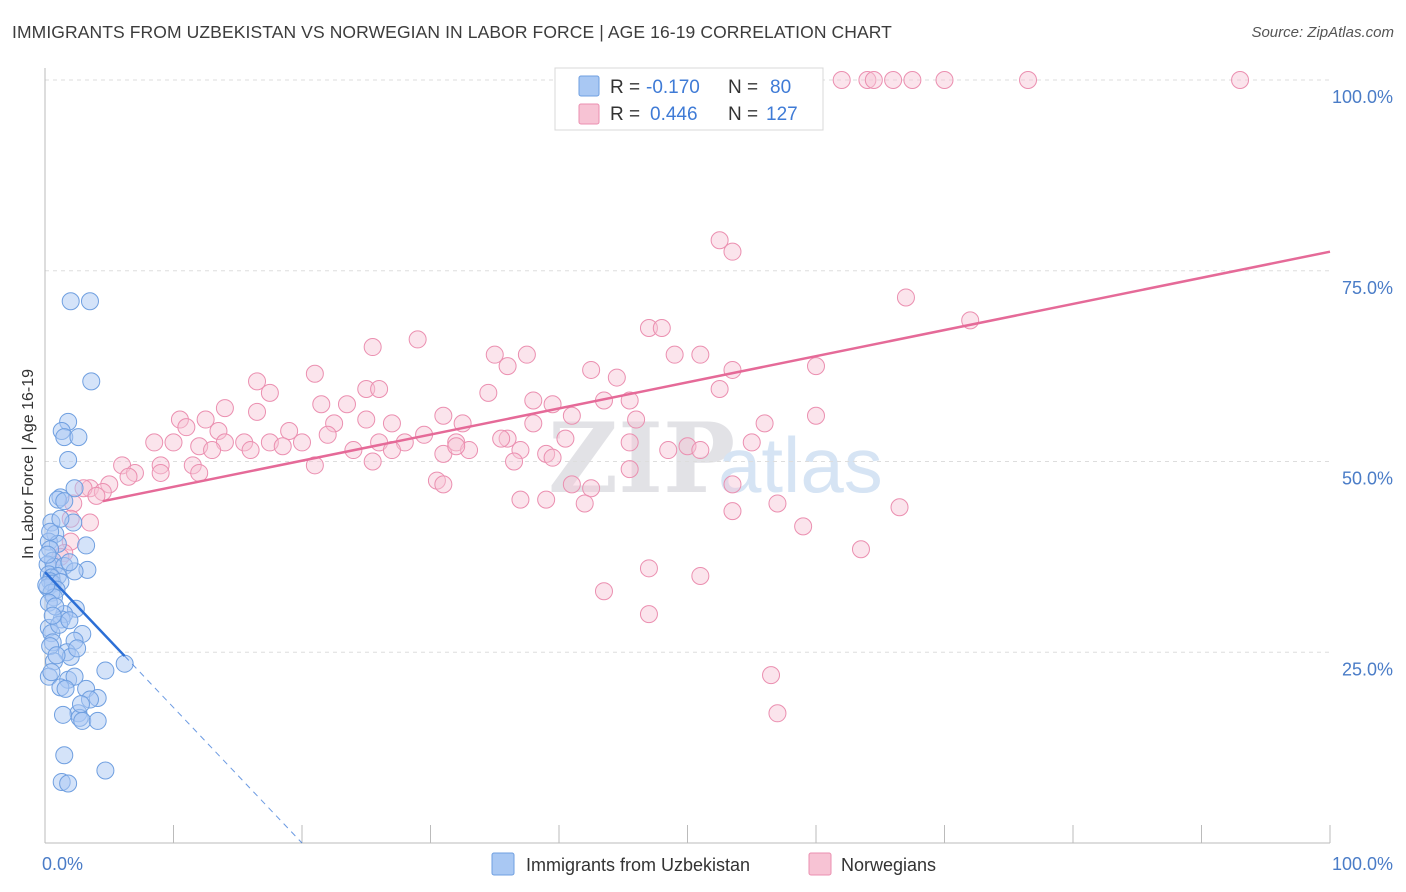 The height and width of the screenshot is (892, 1406). What do you see at coordinates (85, 614) in the screenshot?
I see `uzbekistan-trend-line` at bounding box center [85, 614].